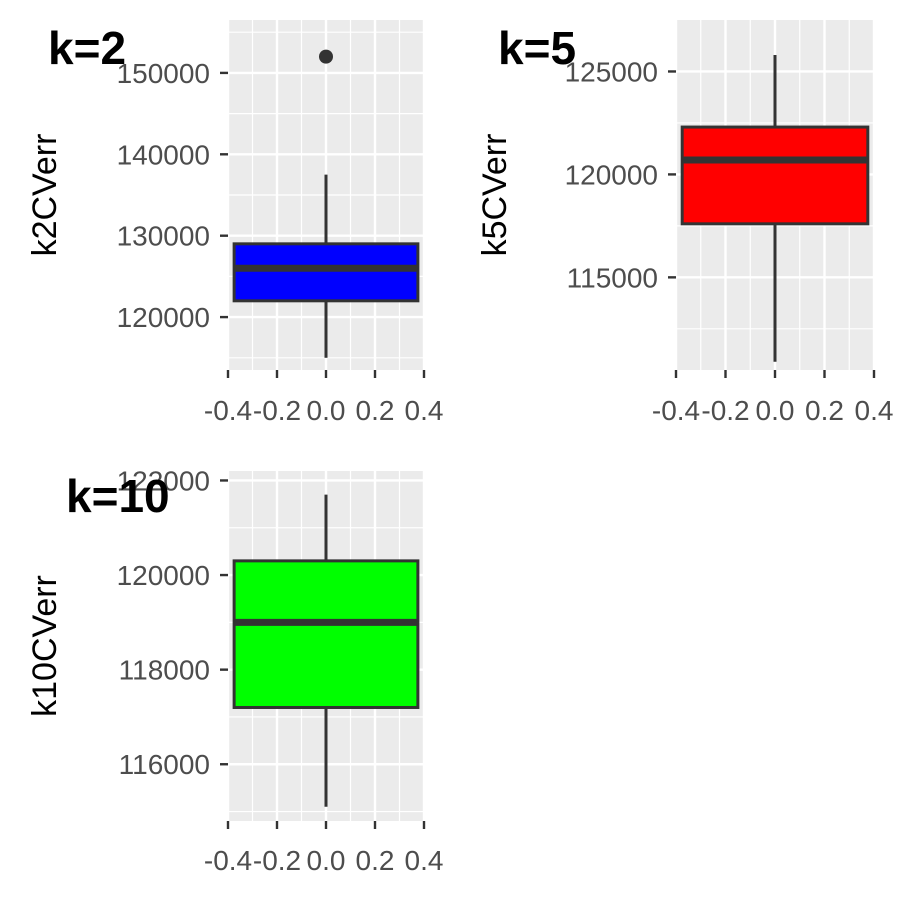 Image resolution: width=899 pixels, height=900 pixels. What do you see at coordinates (163, 236) in the screenshot?
I see `y-tick-label: 130000` at bounding box center [163, 236].